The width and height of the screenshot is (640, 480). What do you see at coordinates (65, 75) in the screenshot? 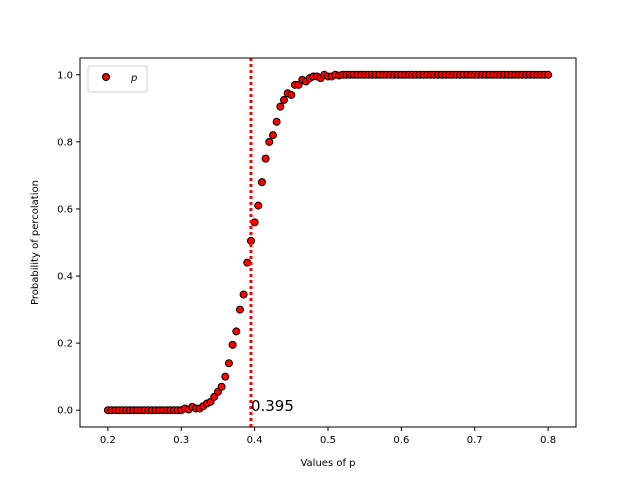
I see `y-tick-label: 1.0` at bounding box center [65, 75].